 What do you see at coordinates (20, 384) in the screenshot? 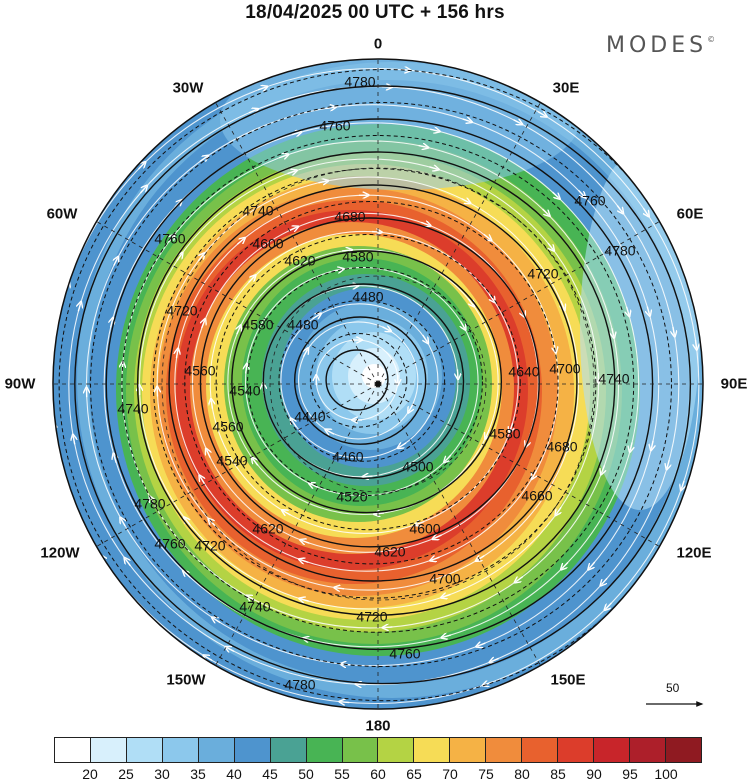
I see `meridian-label-90w: 90W` at bounding box center [20, 384].